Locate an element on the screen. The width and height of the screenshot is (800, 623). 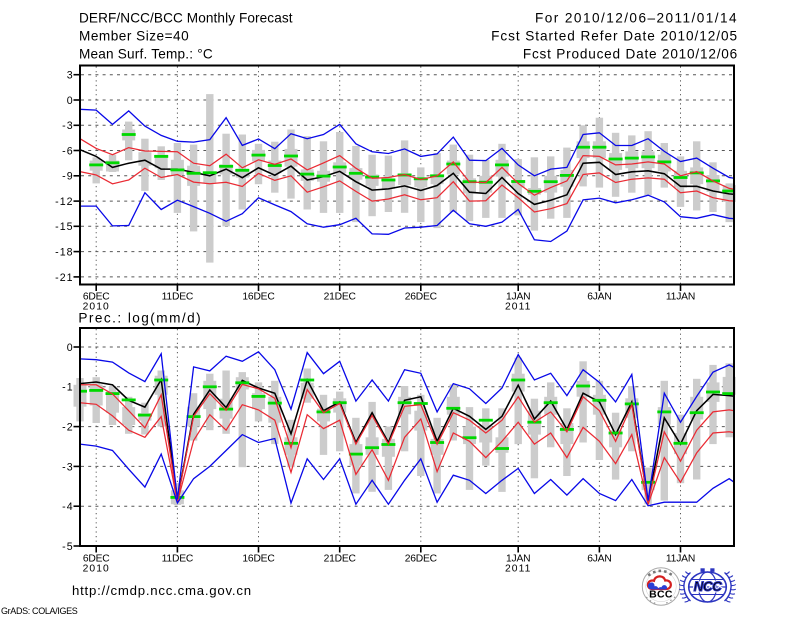
svg-text: GrADS: COLA/IGES is located at coordinates (39, 611).